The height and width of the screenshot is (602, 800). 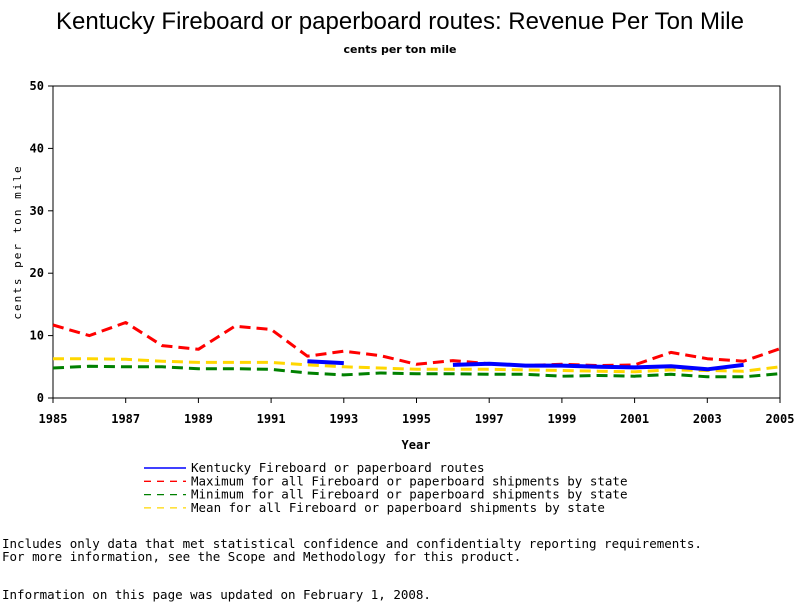 What do you see at coordinates (416, 419) in the screenshot?
I see `x-tick-label-5: 1995` at bounding box center [416, 419].